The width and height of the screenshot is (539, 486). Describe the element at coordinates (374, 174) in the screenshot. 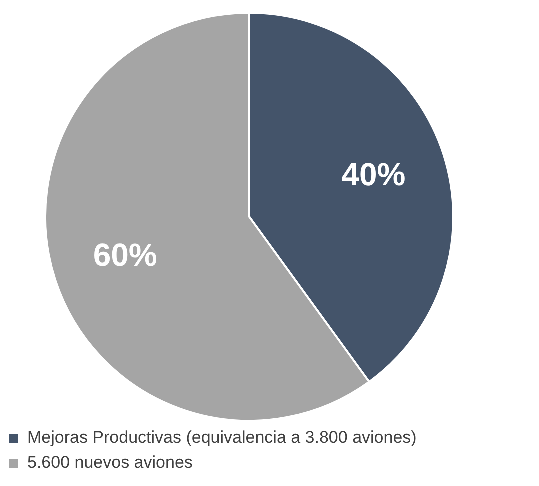

I see `data-label: 40%` at that location.